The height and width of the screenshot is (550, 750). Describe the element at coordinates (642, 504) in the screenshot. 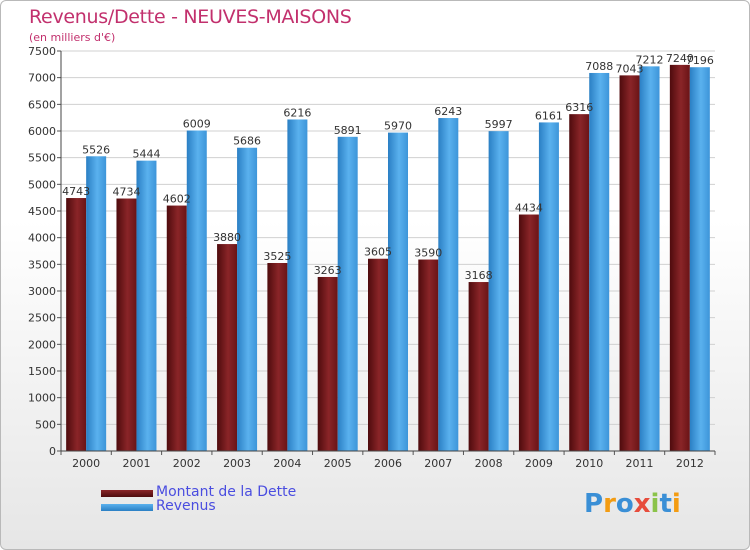

I see `logo-letter: x` at that location.